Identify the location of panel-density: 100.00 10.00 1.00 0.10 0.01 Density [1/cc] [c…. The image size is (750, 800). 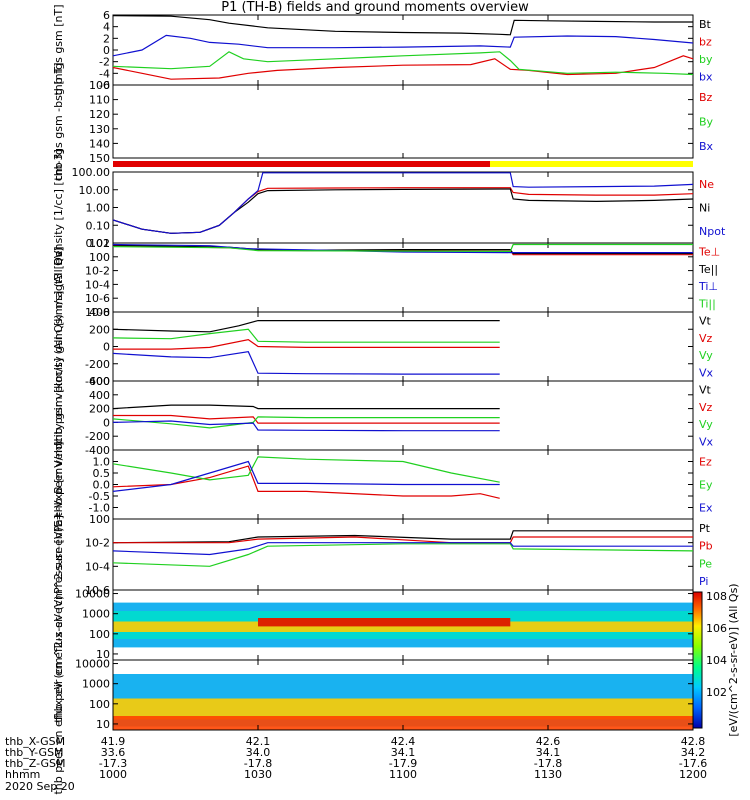
(389, 207).